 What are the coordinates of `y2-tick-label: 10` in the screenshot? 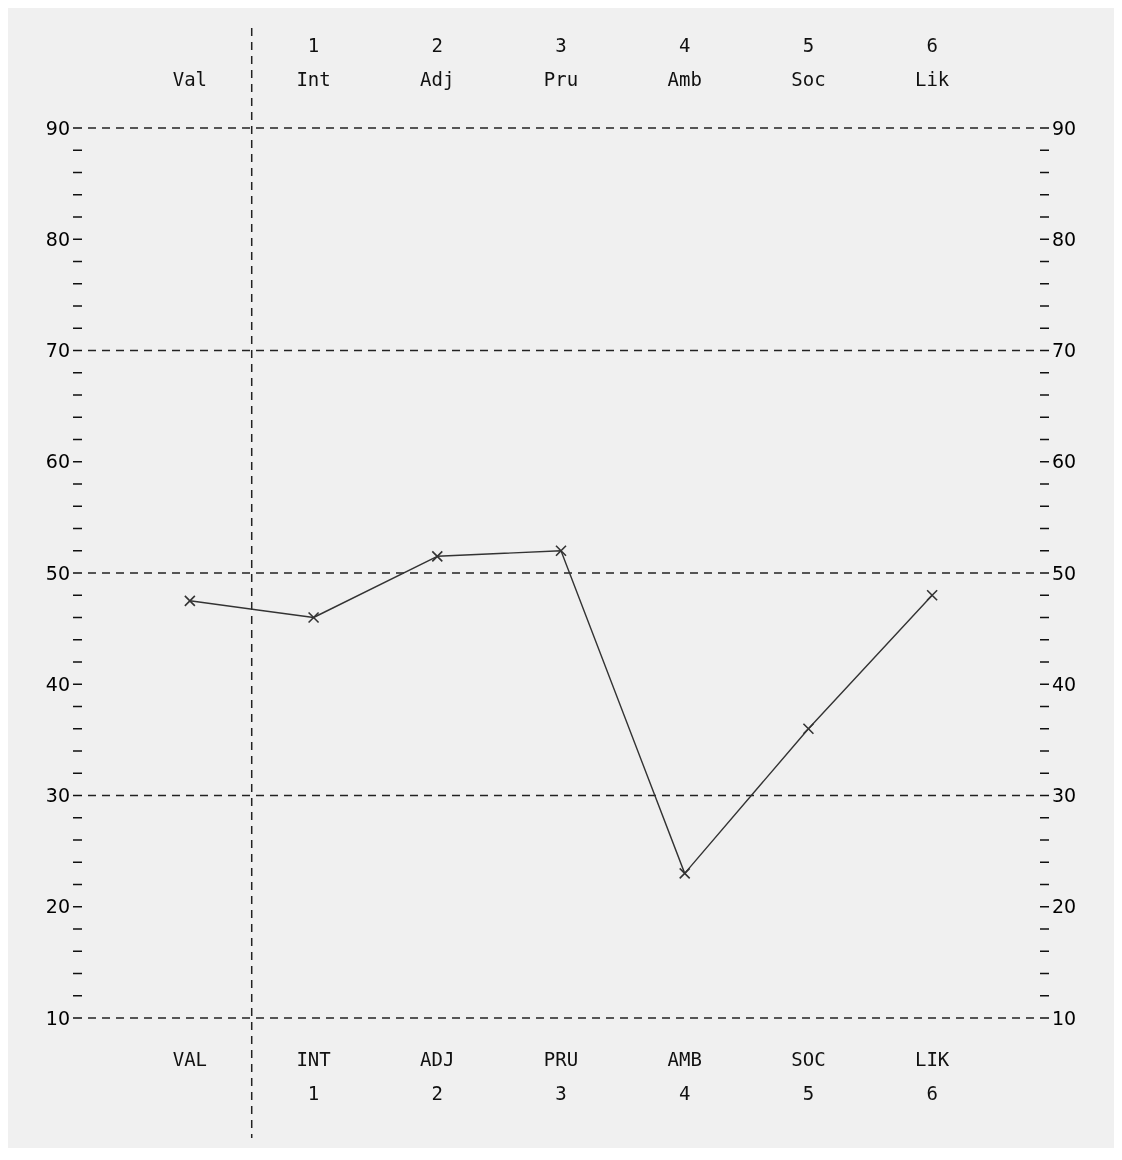 It's located at (1064, 1017).